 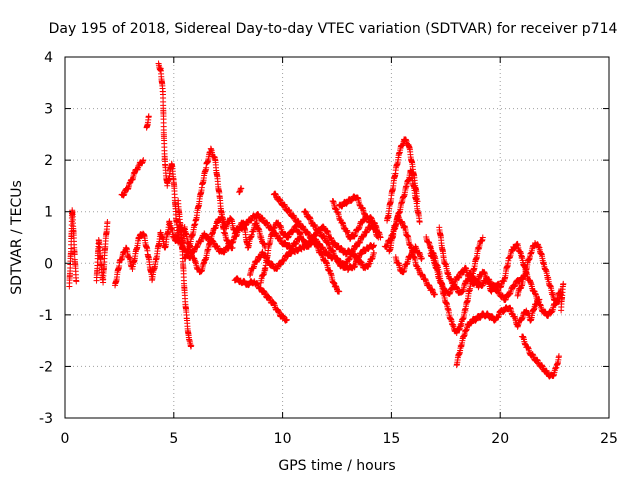 What do you see at coordinates (17, 237) in the screenshot?
I see `y-axis-label: SDTVAR / TECUs` at bounding box center [17, 237].